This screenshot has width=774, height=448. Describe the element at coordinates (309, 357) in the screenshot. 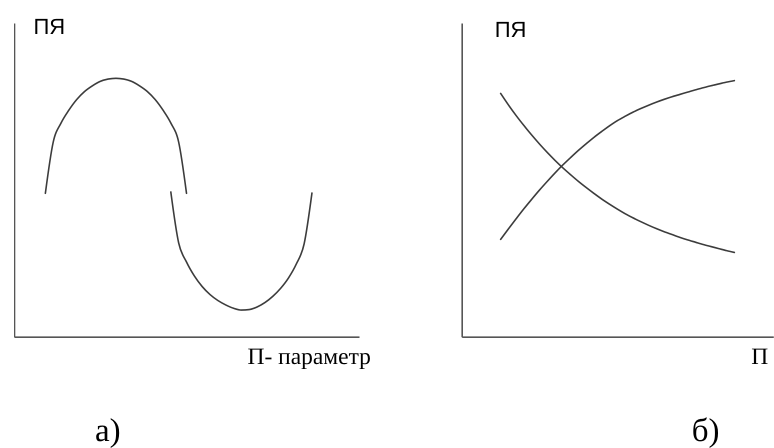

I see `x-axis-title: П- параметр` at that location.